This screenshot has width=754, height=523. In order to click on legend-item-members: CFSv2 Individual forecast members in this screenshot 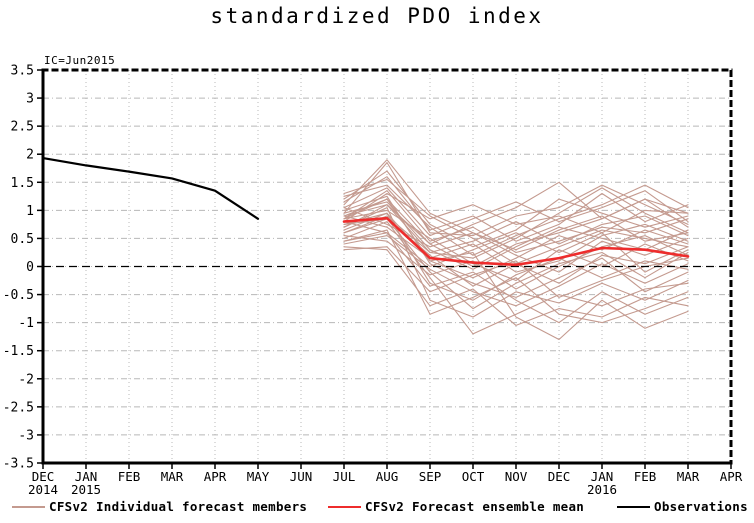, I will do `click(159, 506)`.